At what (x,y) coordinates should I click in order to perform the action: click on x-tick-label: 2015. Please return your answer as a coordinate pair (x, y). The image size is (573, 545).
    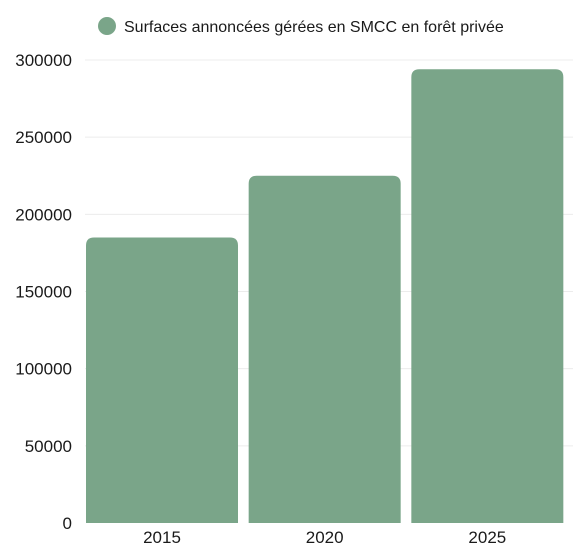
    Looking at the image, I should click on (162, 536).